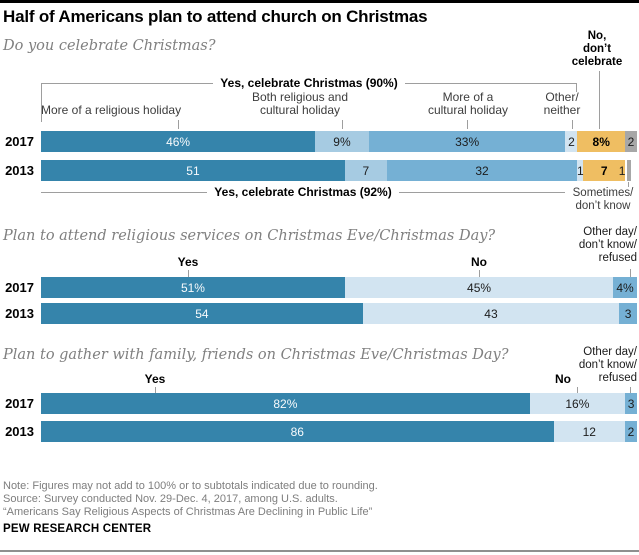 The width and height of the screenshot is (639, 555). What do you see at coordinates (188, 262) in the screenshot?
I see `label-yes-services: Yes` at bounding box center [188, 262].